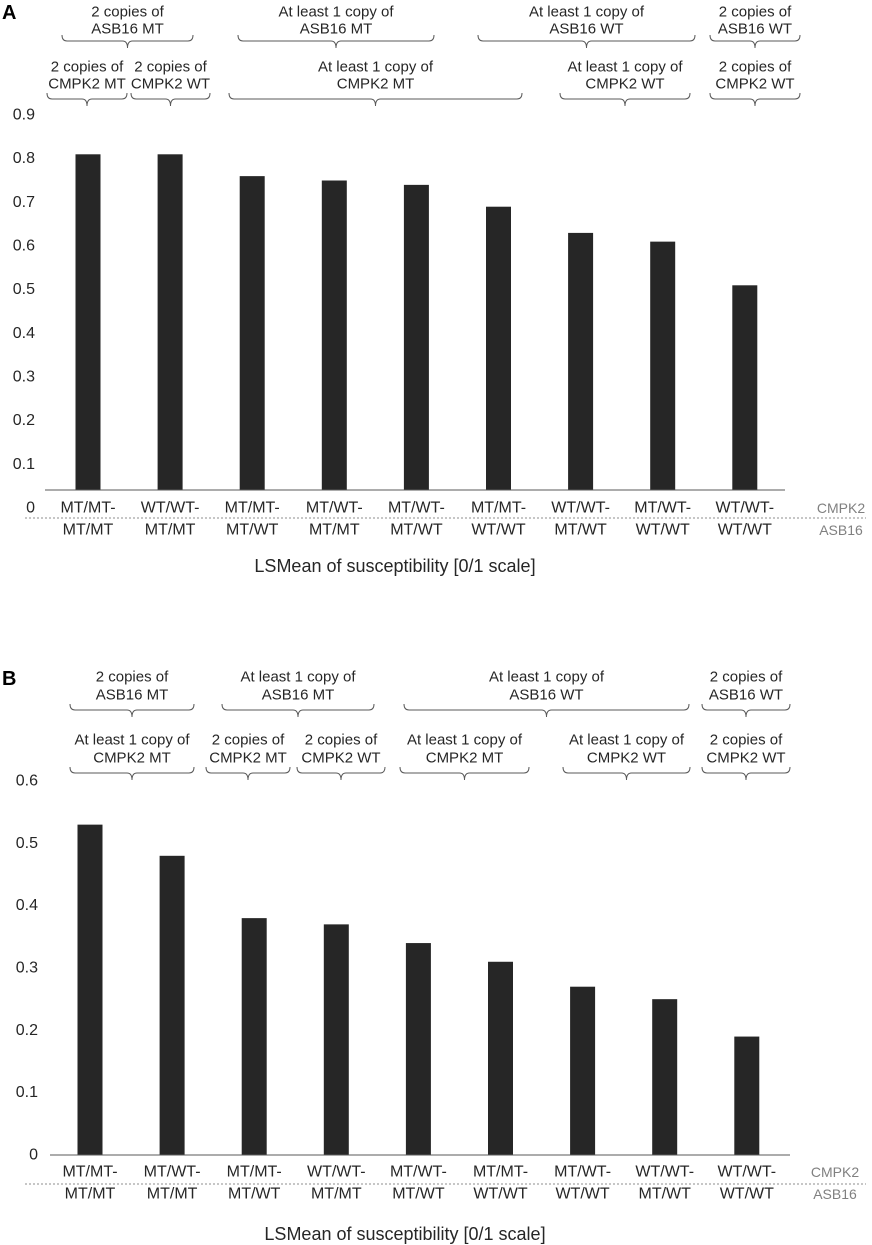  I want to click on y-tick-label: 0.8, so click(24, 158).